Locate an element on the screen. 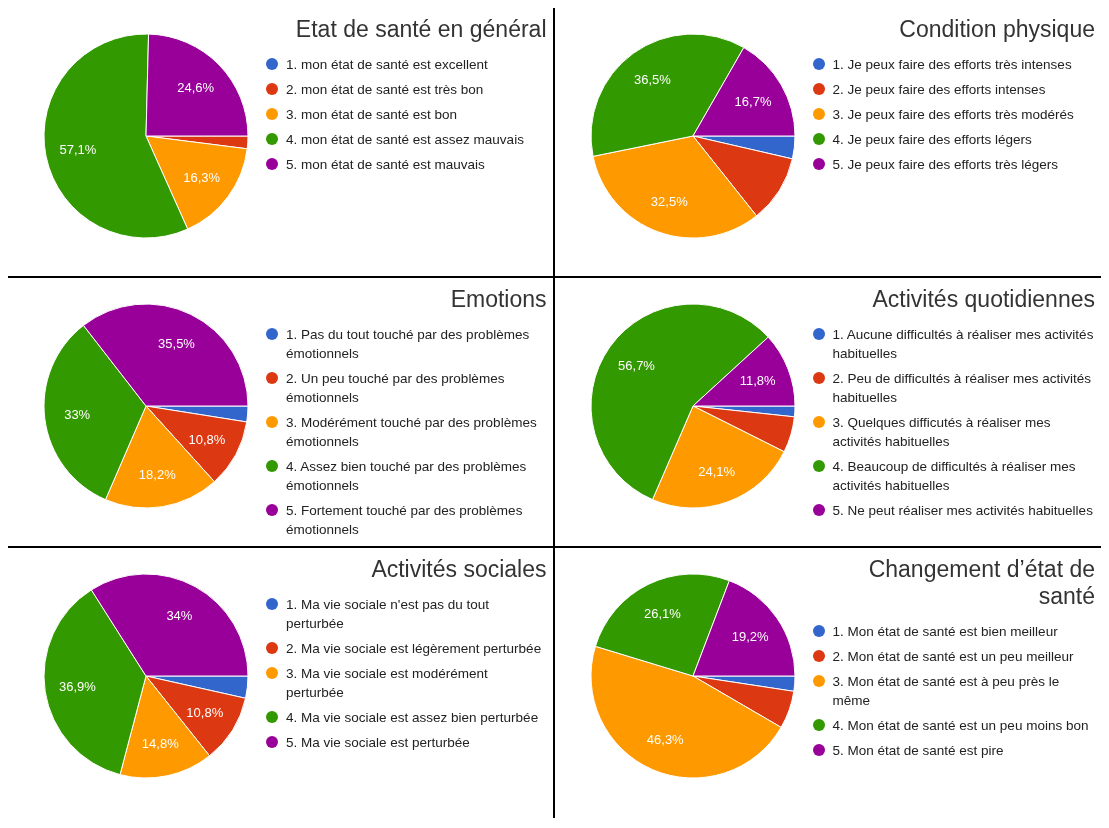  legend-label: 2. Je peux faire des efforts intenses is located at coordinates (939, 90).